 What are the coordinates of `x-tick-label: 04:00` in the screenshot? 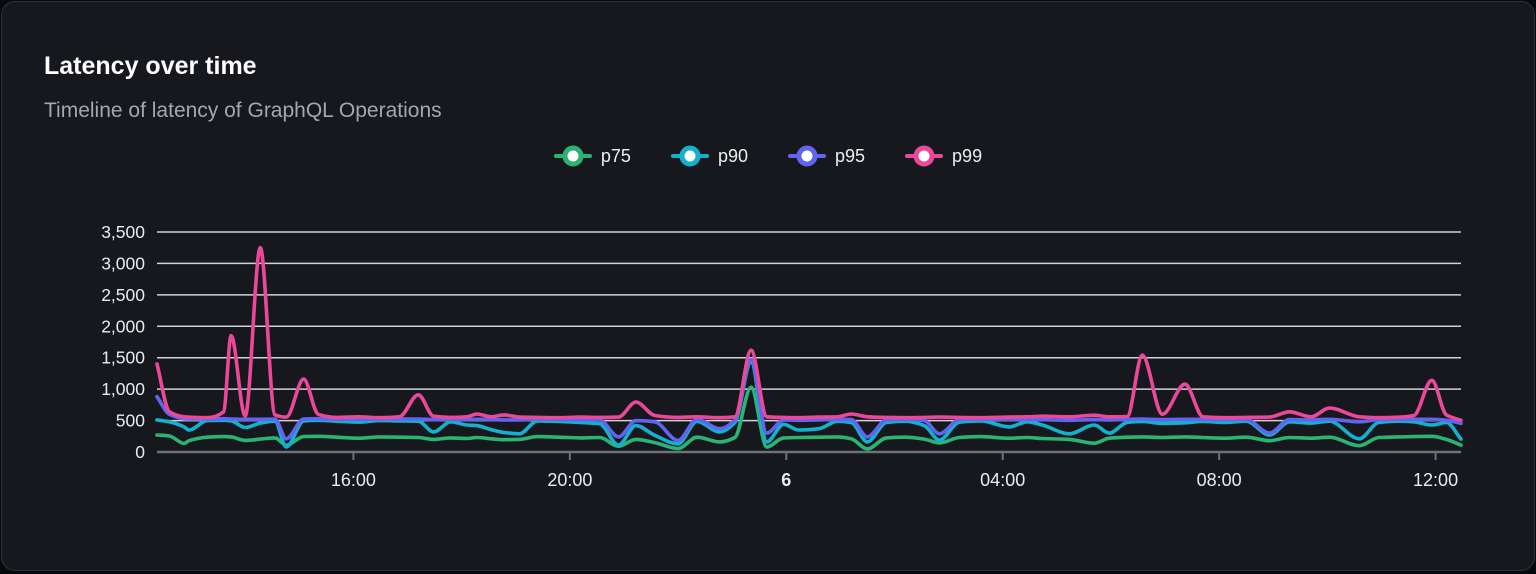 It's located at (1002, 480).